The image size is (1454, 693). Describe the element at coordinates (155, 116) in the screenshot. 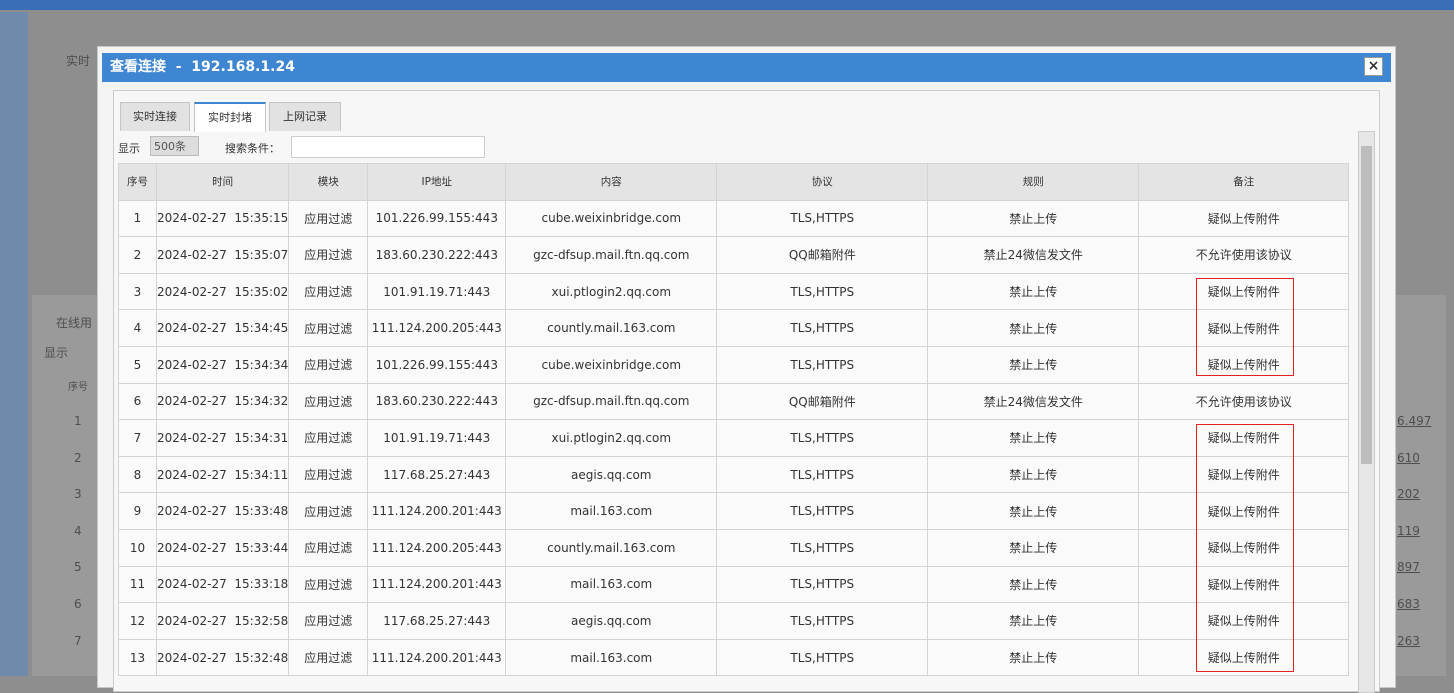

I see `tab: 实时连接` at that location.